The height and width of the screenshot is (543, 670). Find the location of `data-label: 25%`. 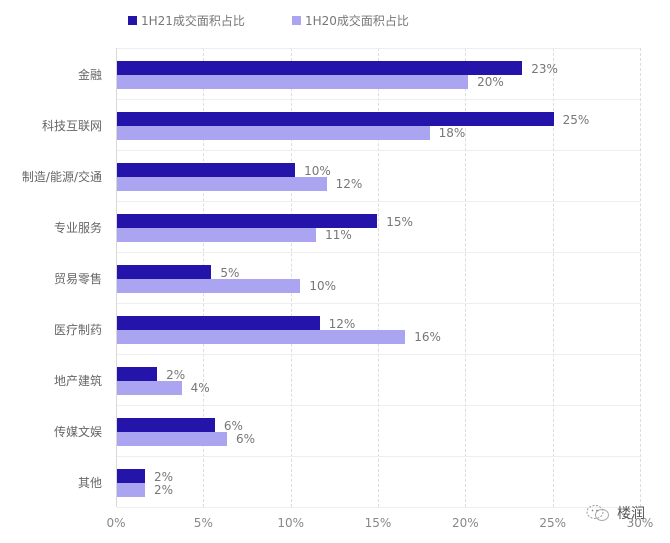

data-label: 25% is located at coordinates (576, 120).